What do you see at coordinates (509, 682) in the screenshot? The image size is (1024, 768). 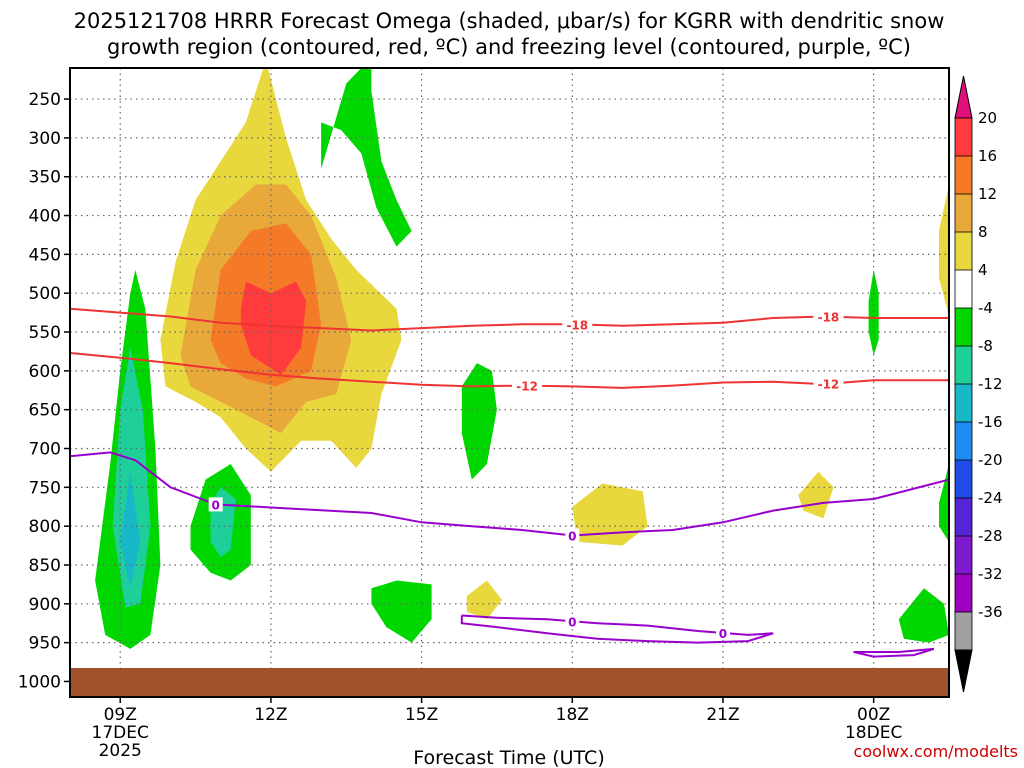 I see `ground-surface` at bounding box center [509, 682].